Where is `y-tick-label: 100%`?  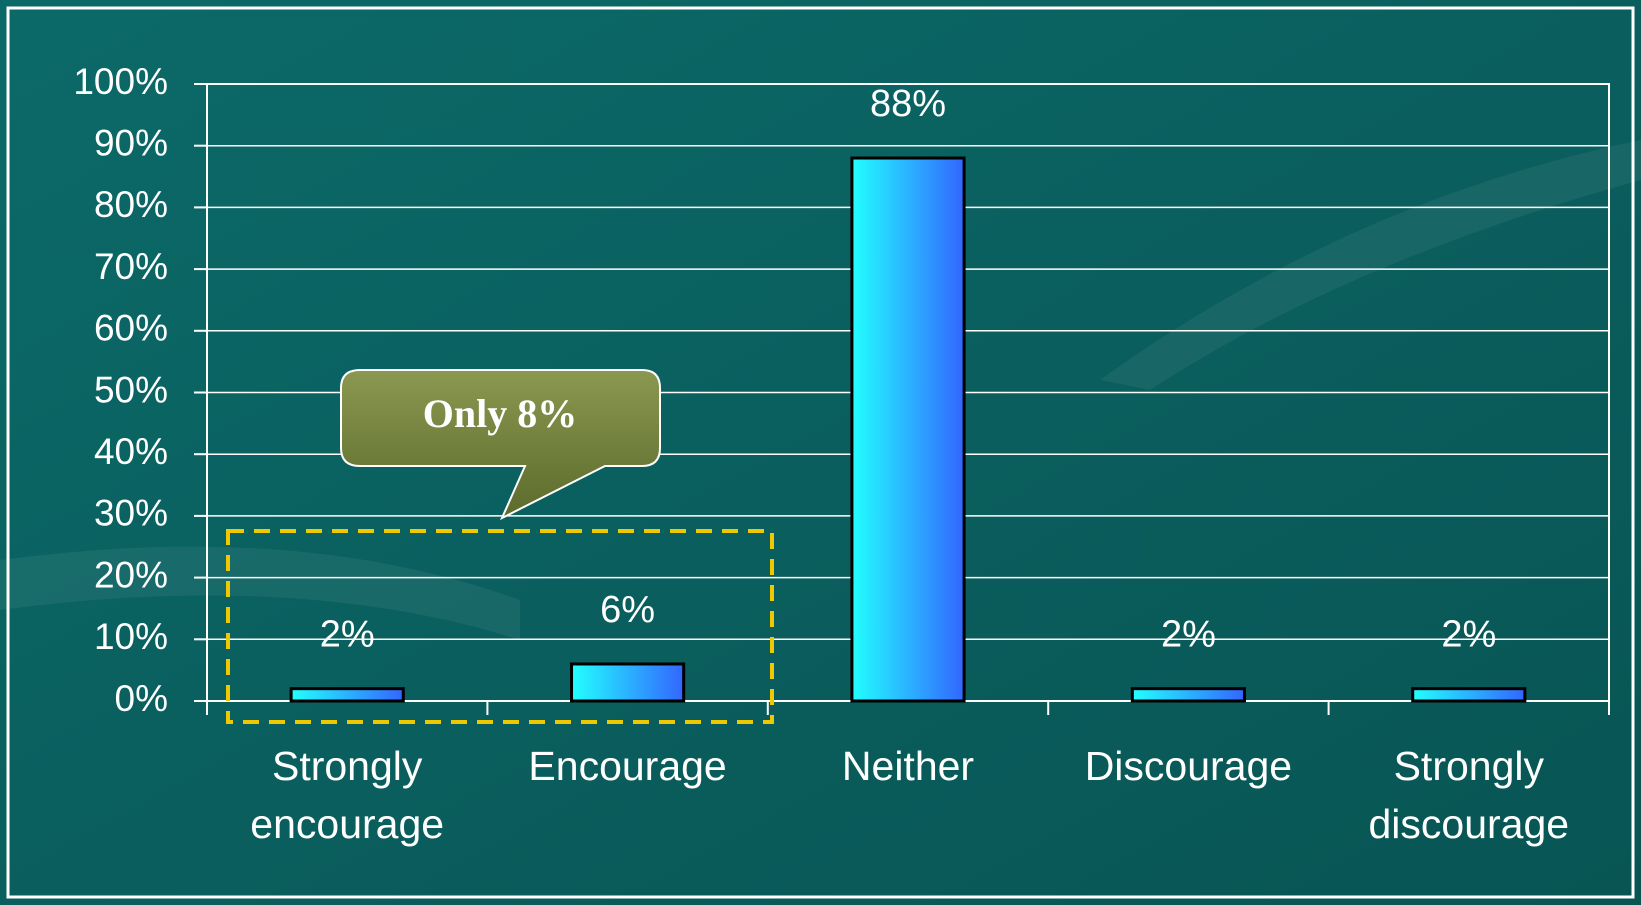
y-tick-label: 100% is located at coordinates (120, 81).